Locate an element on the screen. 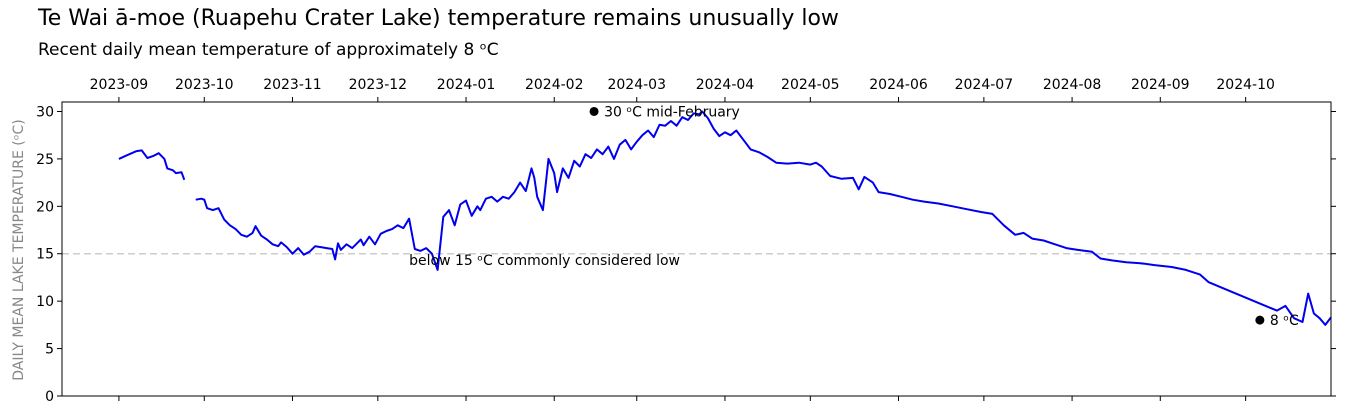 Image resolution: width=1346 pixels, height=416 pixels. y-tick-label: 15 is located at coordinates (45, 255).